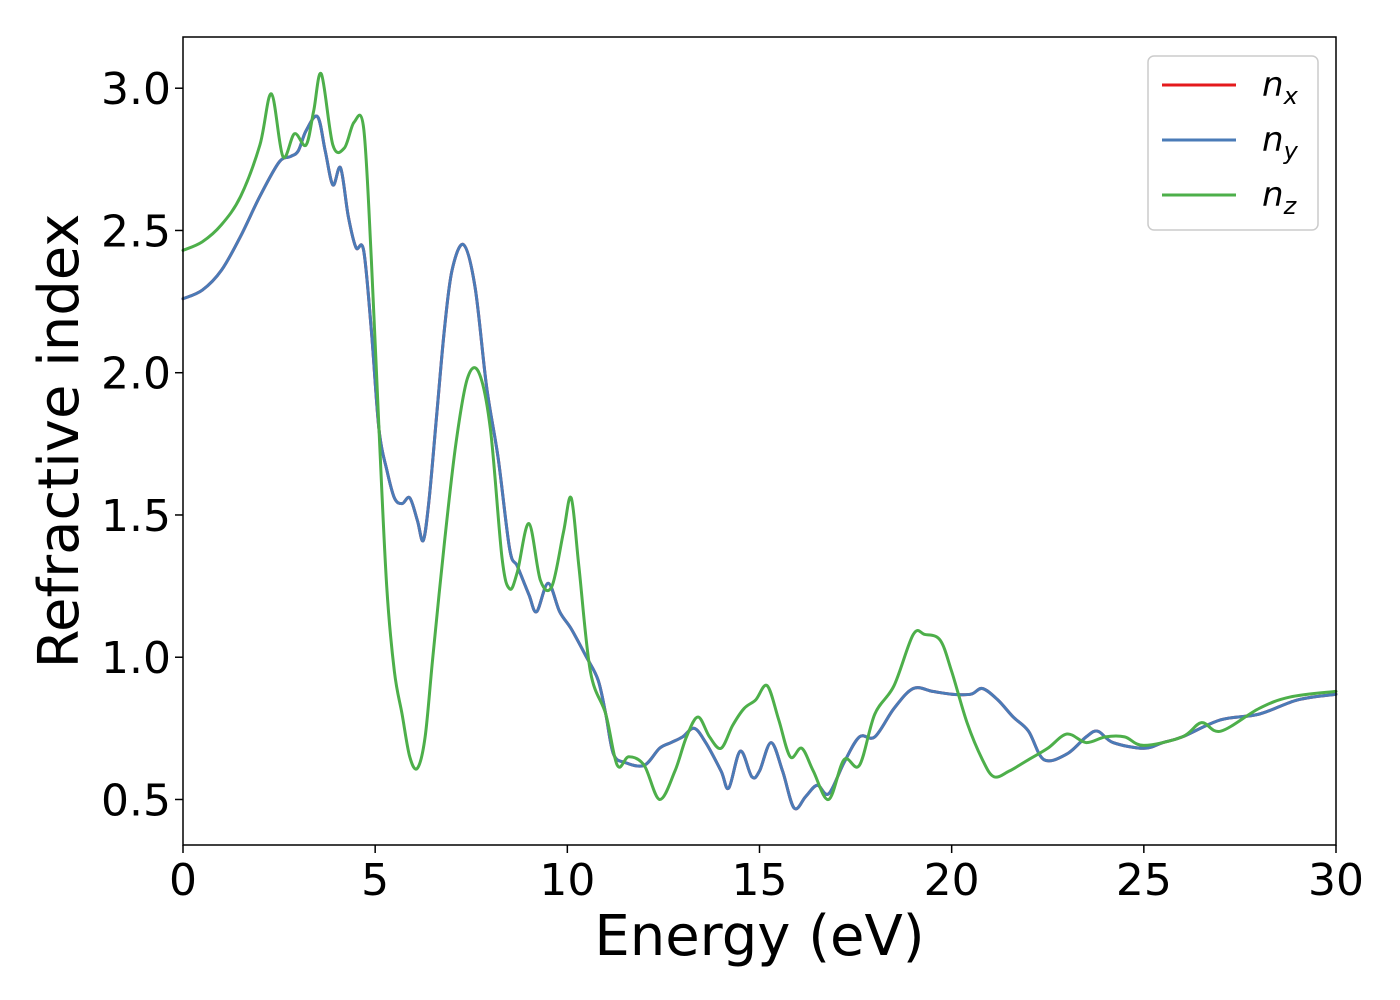 This screenshot has height=1000, width=1400. Describe the element at coordinates (1230, 197) in the screenshot. I see `legend-item-z: nz` at that location.